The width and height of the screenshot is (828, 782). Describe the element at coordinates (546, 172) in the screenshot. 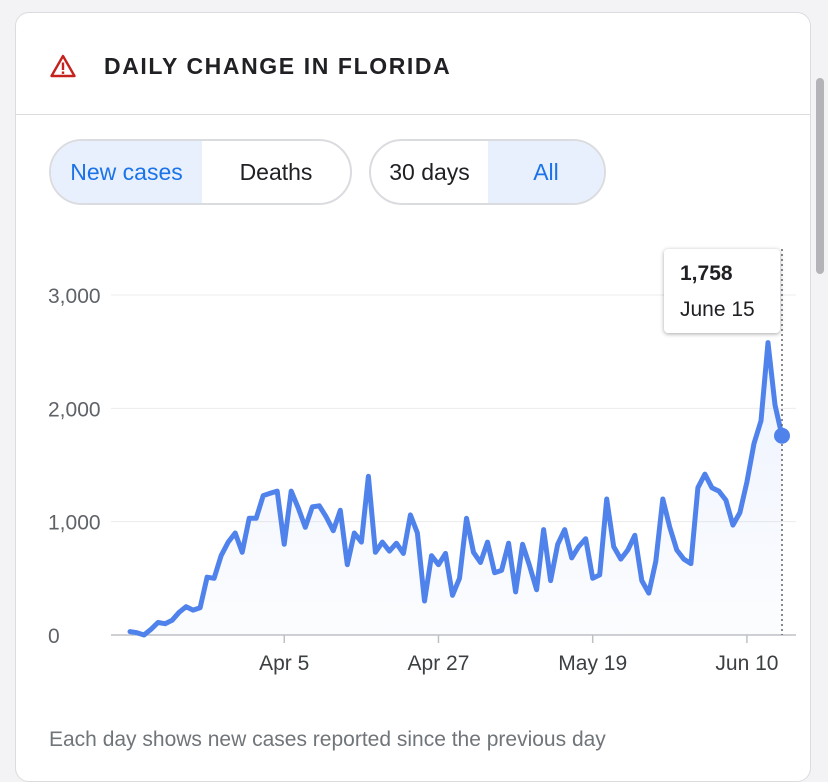

I see `all-button: All` at that location.